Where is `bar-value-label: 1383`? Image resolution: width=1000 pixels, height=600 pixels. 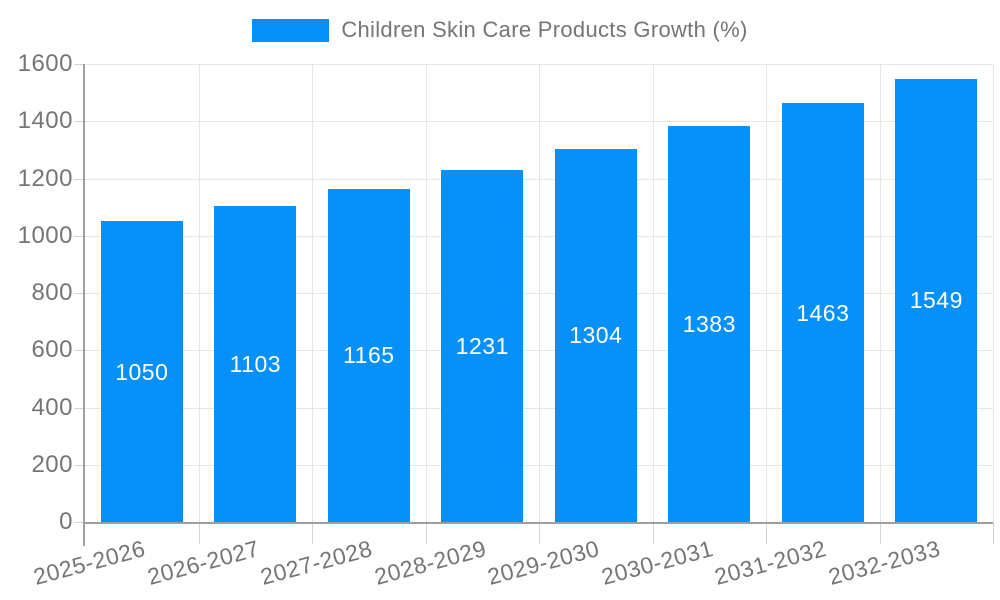 bar-value-label: 1383 is located at coordinates (709, 323).